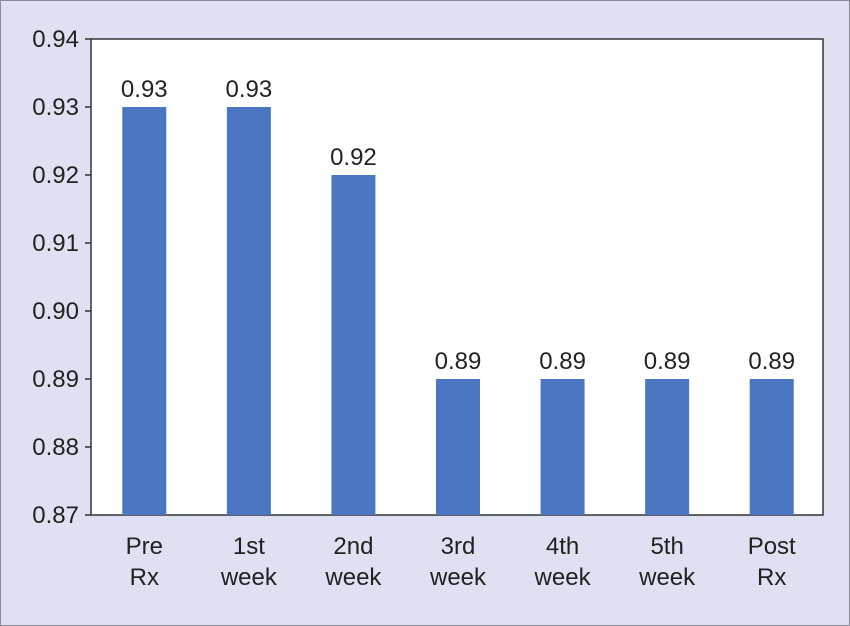 The height and width of the screenshot is (626, 850). I want to click on bar-value-label: 0.92, so click(353, 157).